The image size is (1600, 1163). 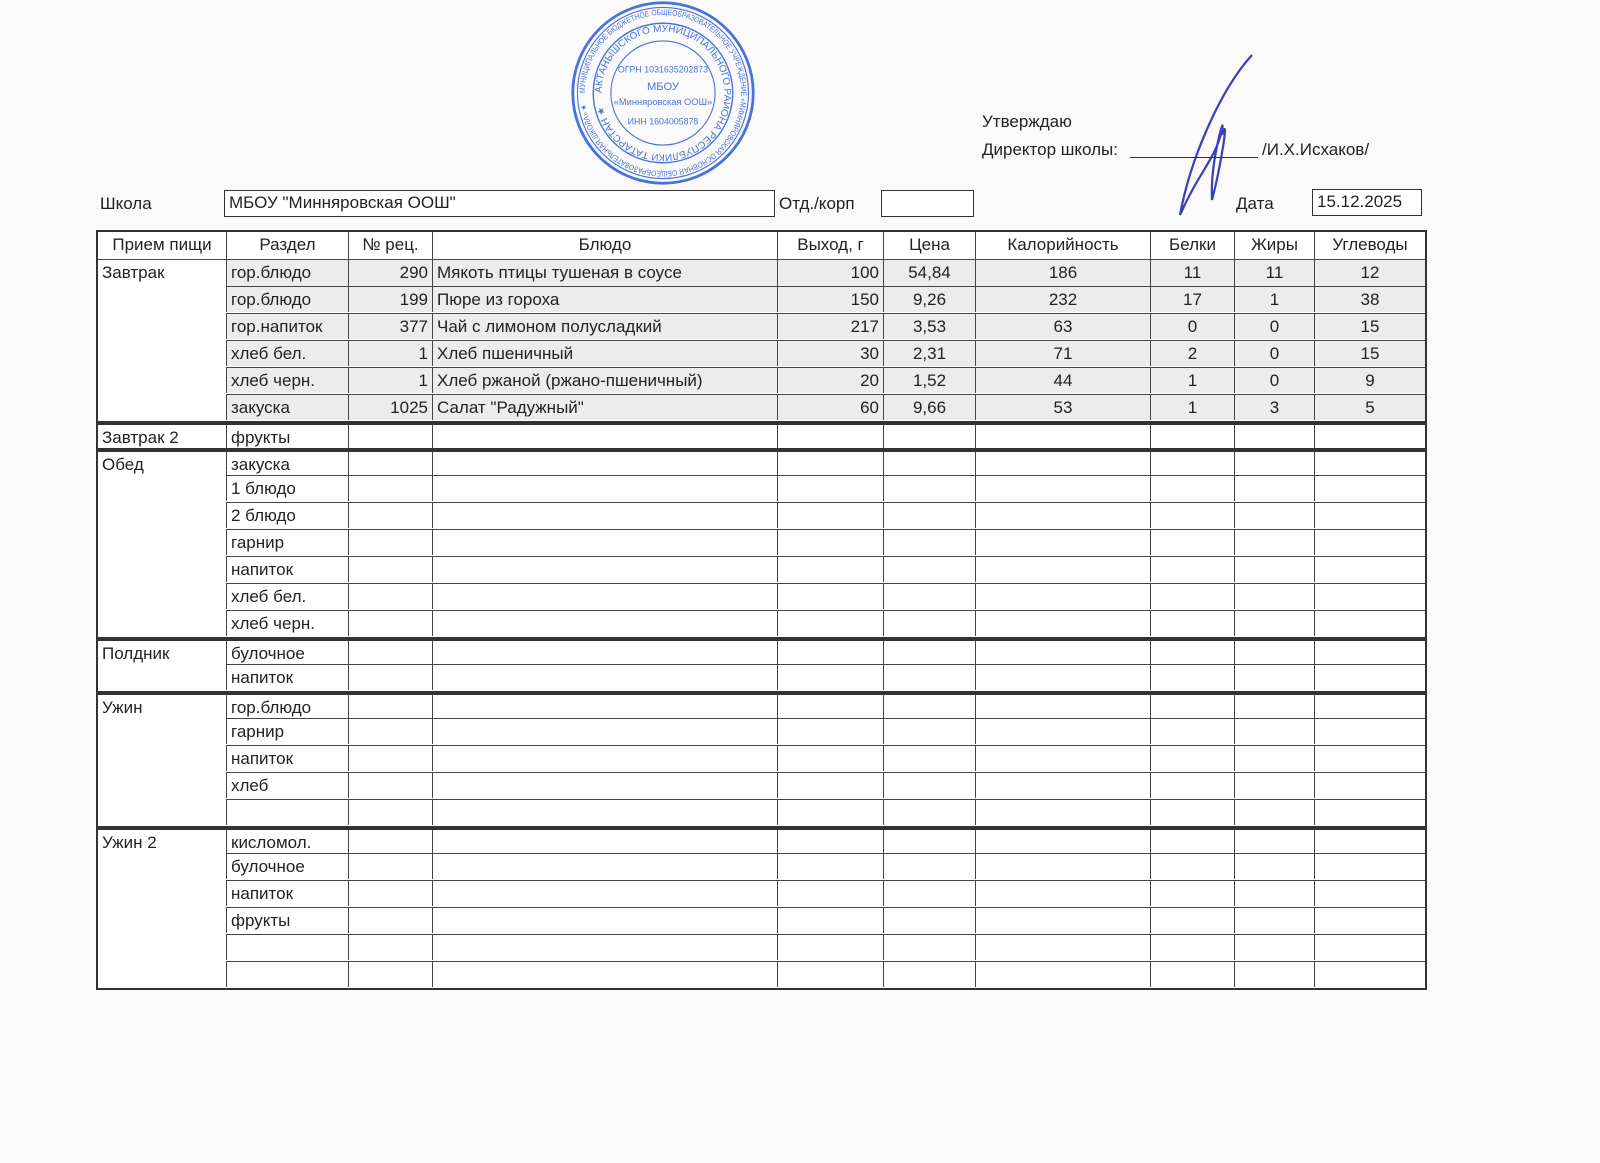 I want to click on meal-name: Ужин 2, so click(x=162, y=841).